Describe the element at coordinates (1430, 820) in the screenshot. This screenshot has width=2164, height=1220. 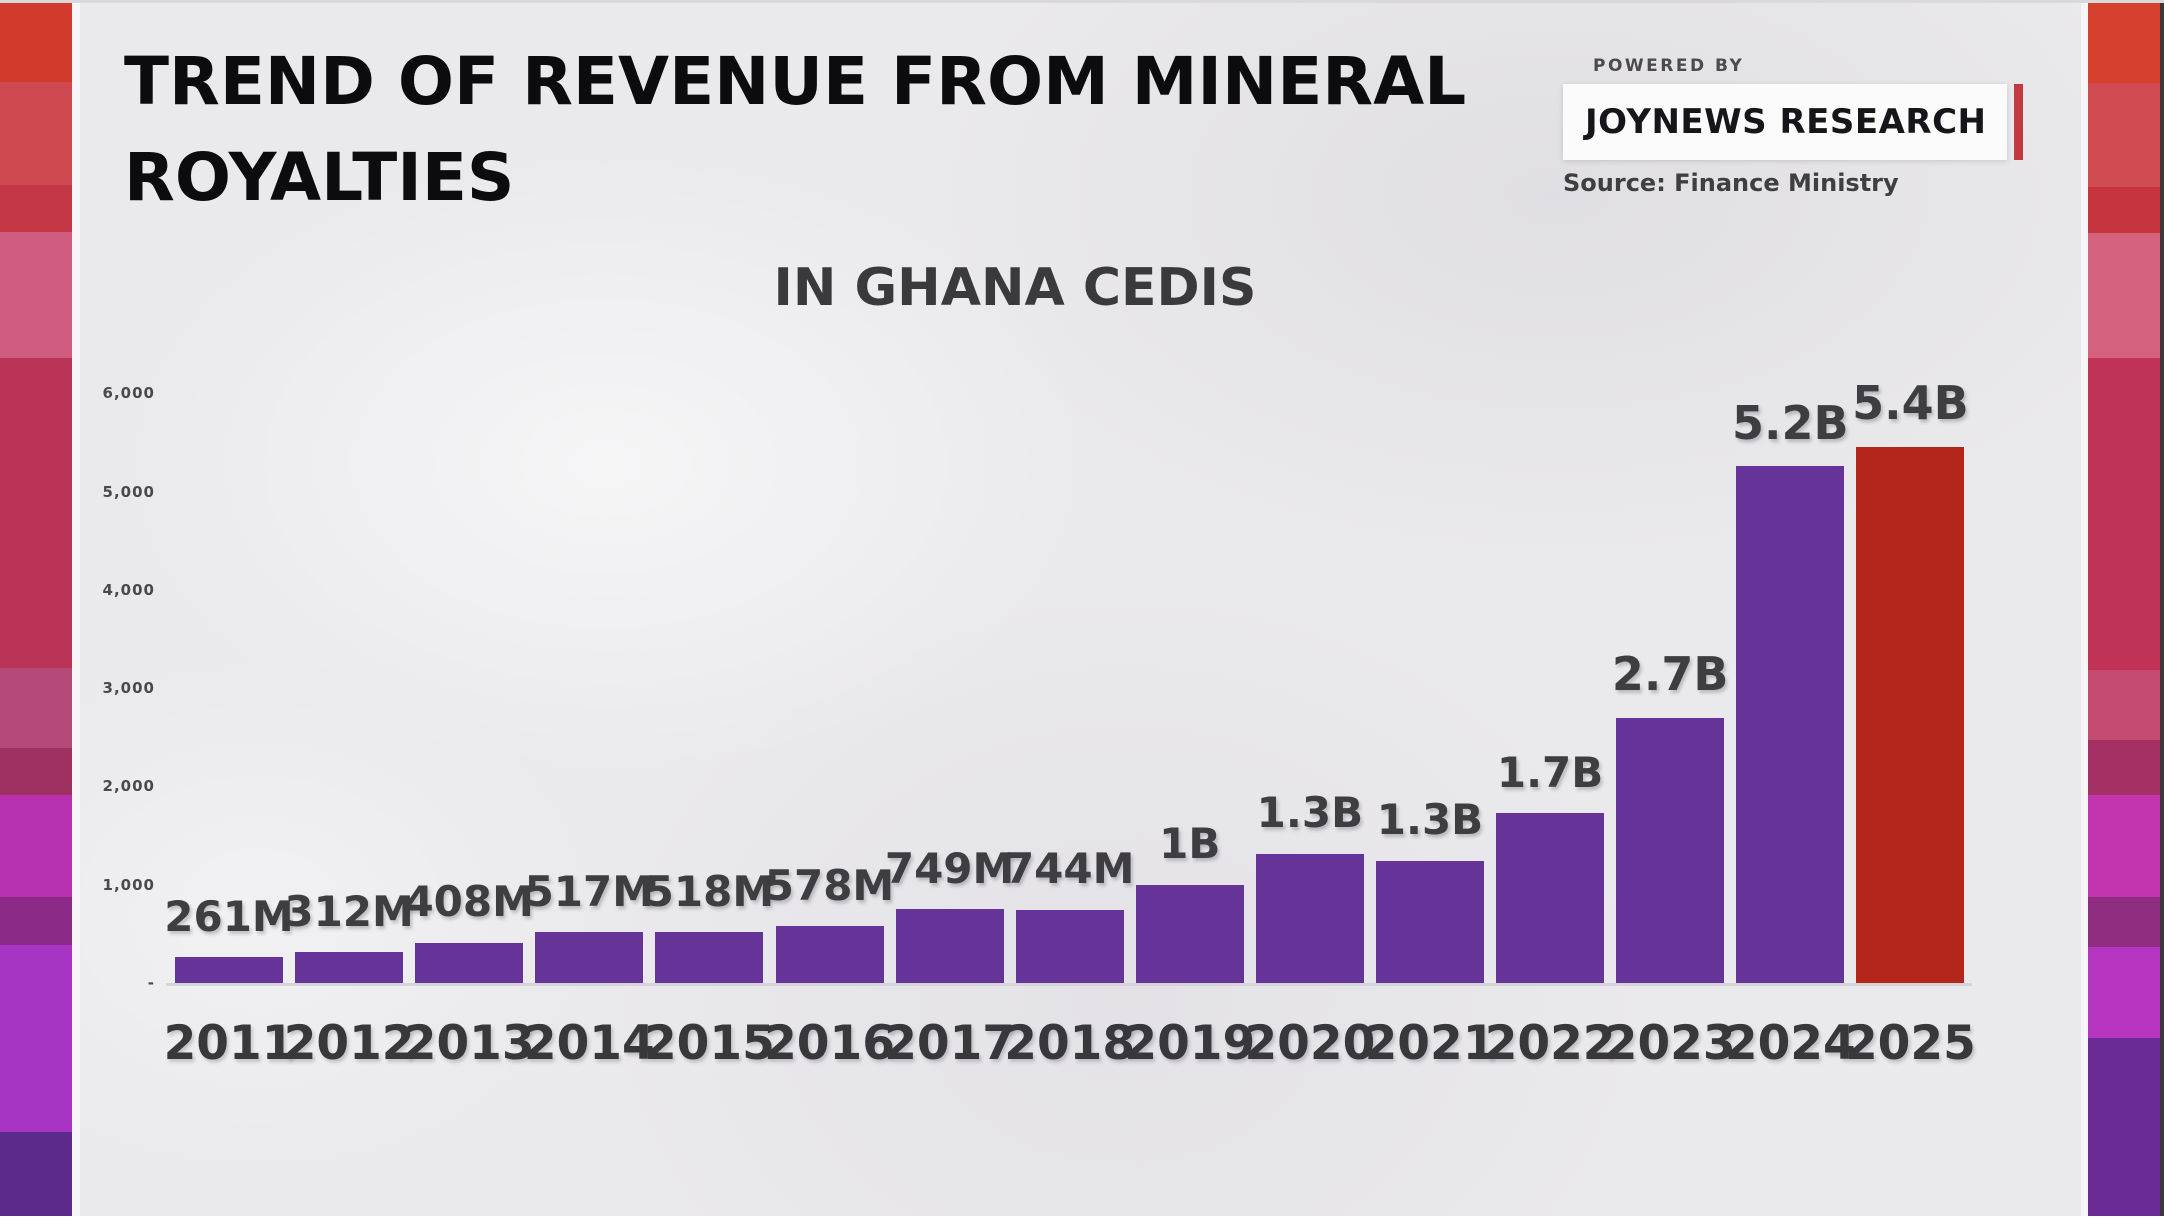
I see `bar-value-label-2021: 1.3B` at that location.